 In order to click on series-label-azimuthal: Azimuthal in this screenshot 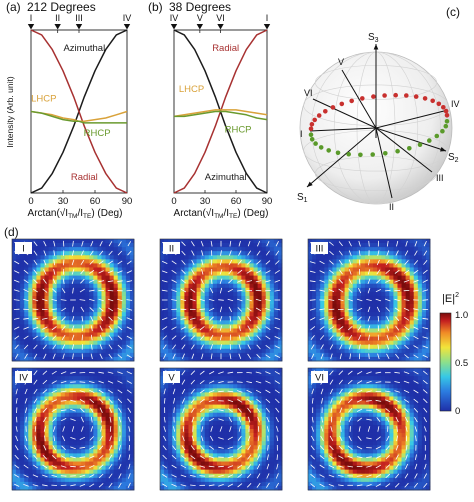, I will do `click(226, 177)`.